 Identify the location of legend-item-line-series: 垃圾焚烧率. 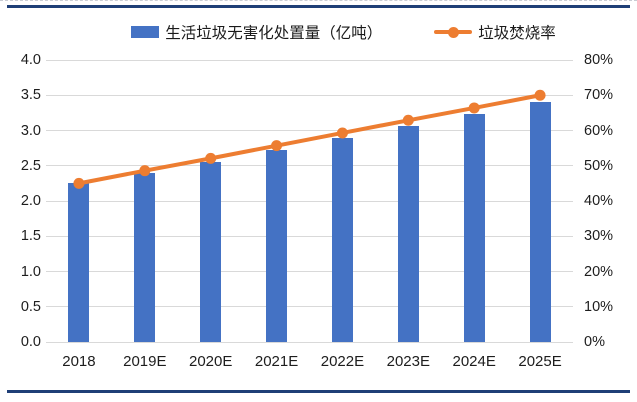
(495, 32).